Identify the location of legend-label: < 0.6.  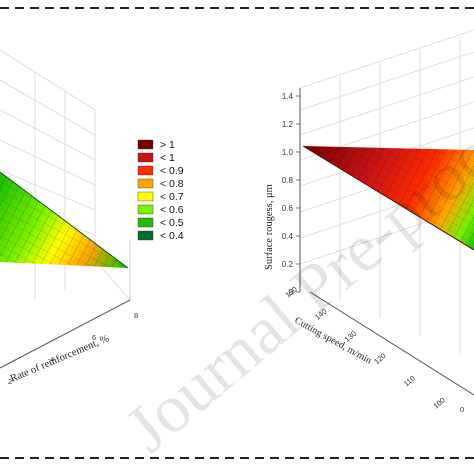
(172, 210).